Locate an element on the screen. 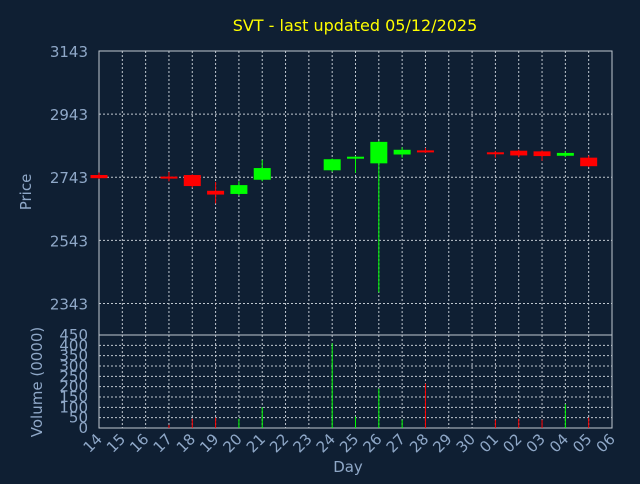 Image resolution: width=640 pixels, height=484 pixels. day-tick-label: 20 is located at coordinates (233, 443).